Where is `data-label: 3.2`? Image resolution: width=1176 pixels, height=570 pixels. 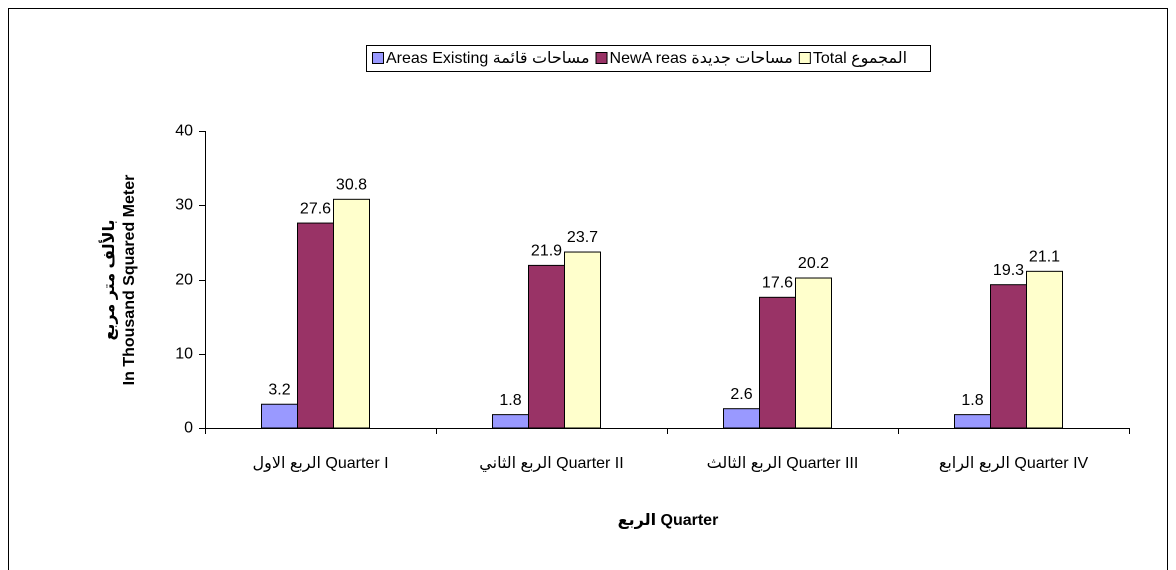 data-label: 3.2 is located at coordinates (279, 389).